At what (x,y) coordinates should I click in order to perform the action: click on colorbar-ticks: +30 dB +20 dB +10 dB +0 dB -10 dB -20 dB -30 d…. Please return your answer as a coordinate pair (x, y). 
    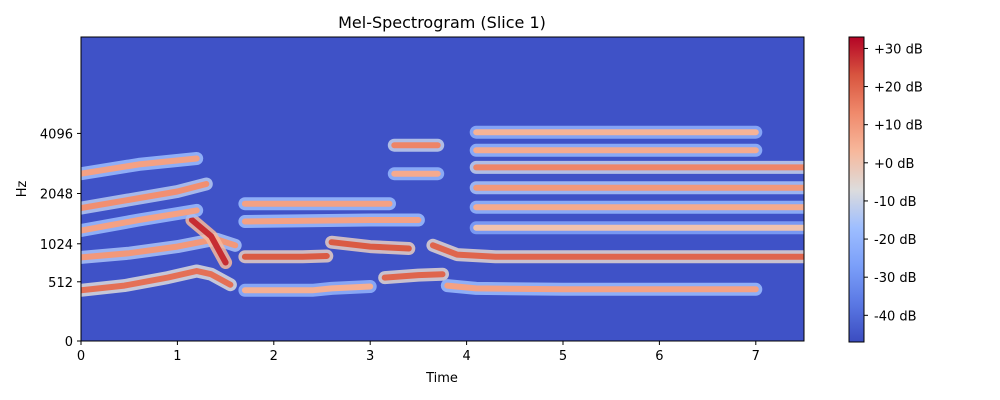
    Looking at the image, I should click on (893, 183).